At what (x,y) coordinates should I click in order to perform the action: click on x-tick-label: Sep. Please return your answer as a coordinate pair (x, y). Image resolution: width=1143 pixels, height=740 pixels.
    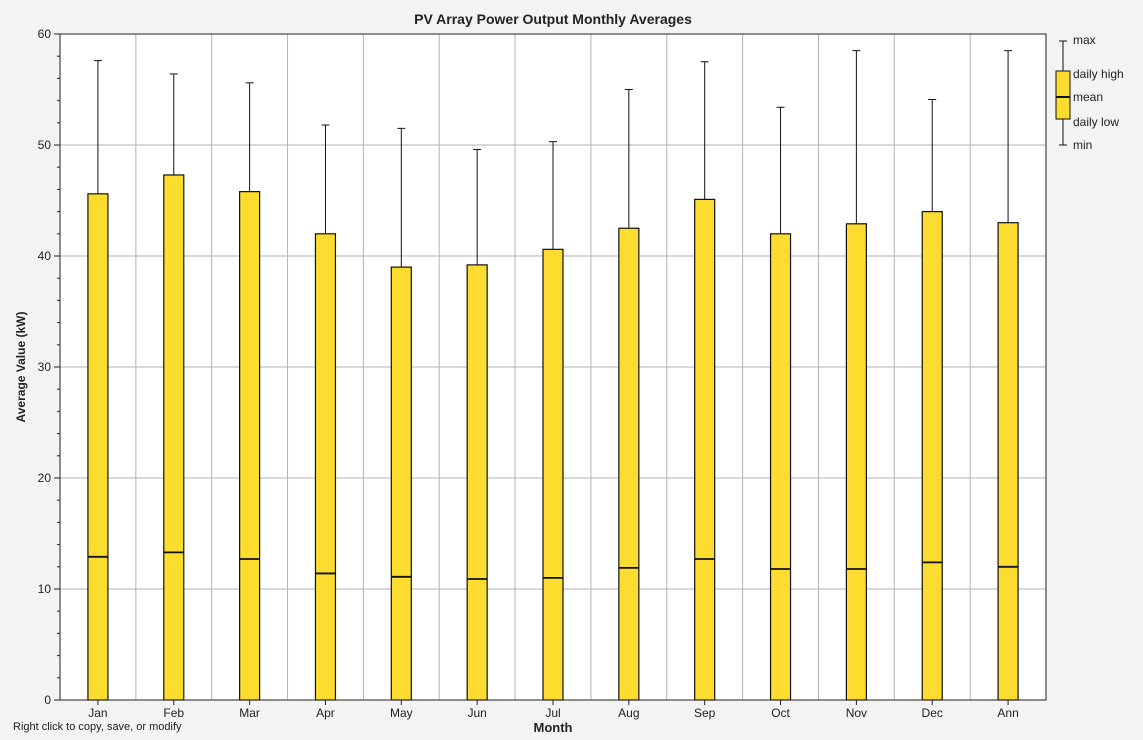
    Looking at the image, I should click on (705, 713).